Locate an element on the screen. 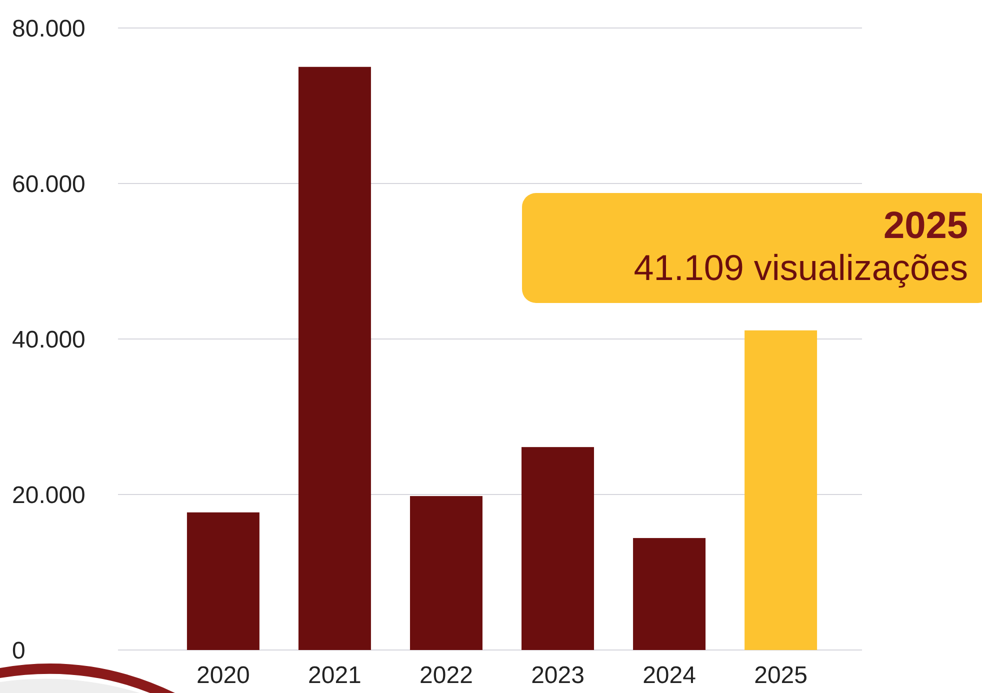 Image resolution: width=982 pixels, height=693 pixels. x-tick-label: 2020 is located at coordinates (223, 675).